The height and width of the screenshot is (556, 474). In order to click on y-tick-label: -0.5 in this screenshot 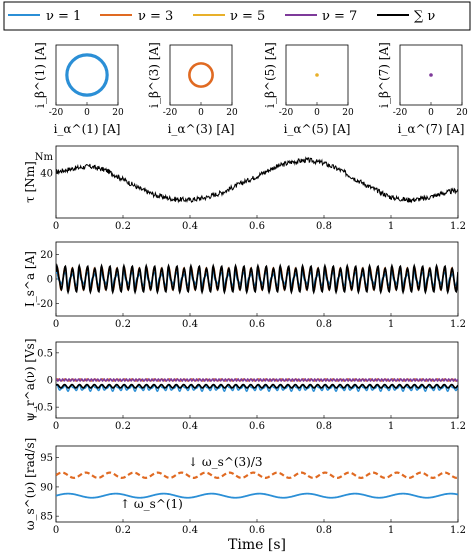, I will do `click(43, 408)`.